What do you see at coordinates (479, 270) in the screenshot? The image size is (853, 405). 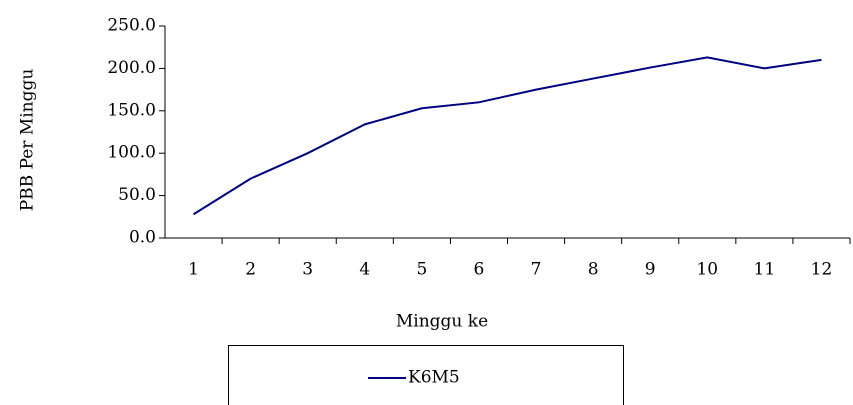 I see `x-tick-label: 6` at bounding box center [479, 270].